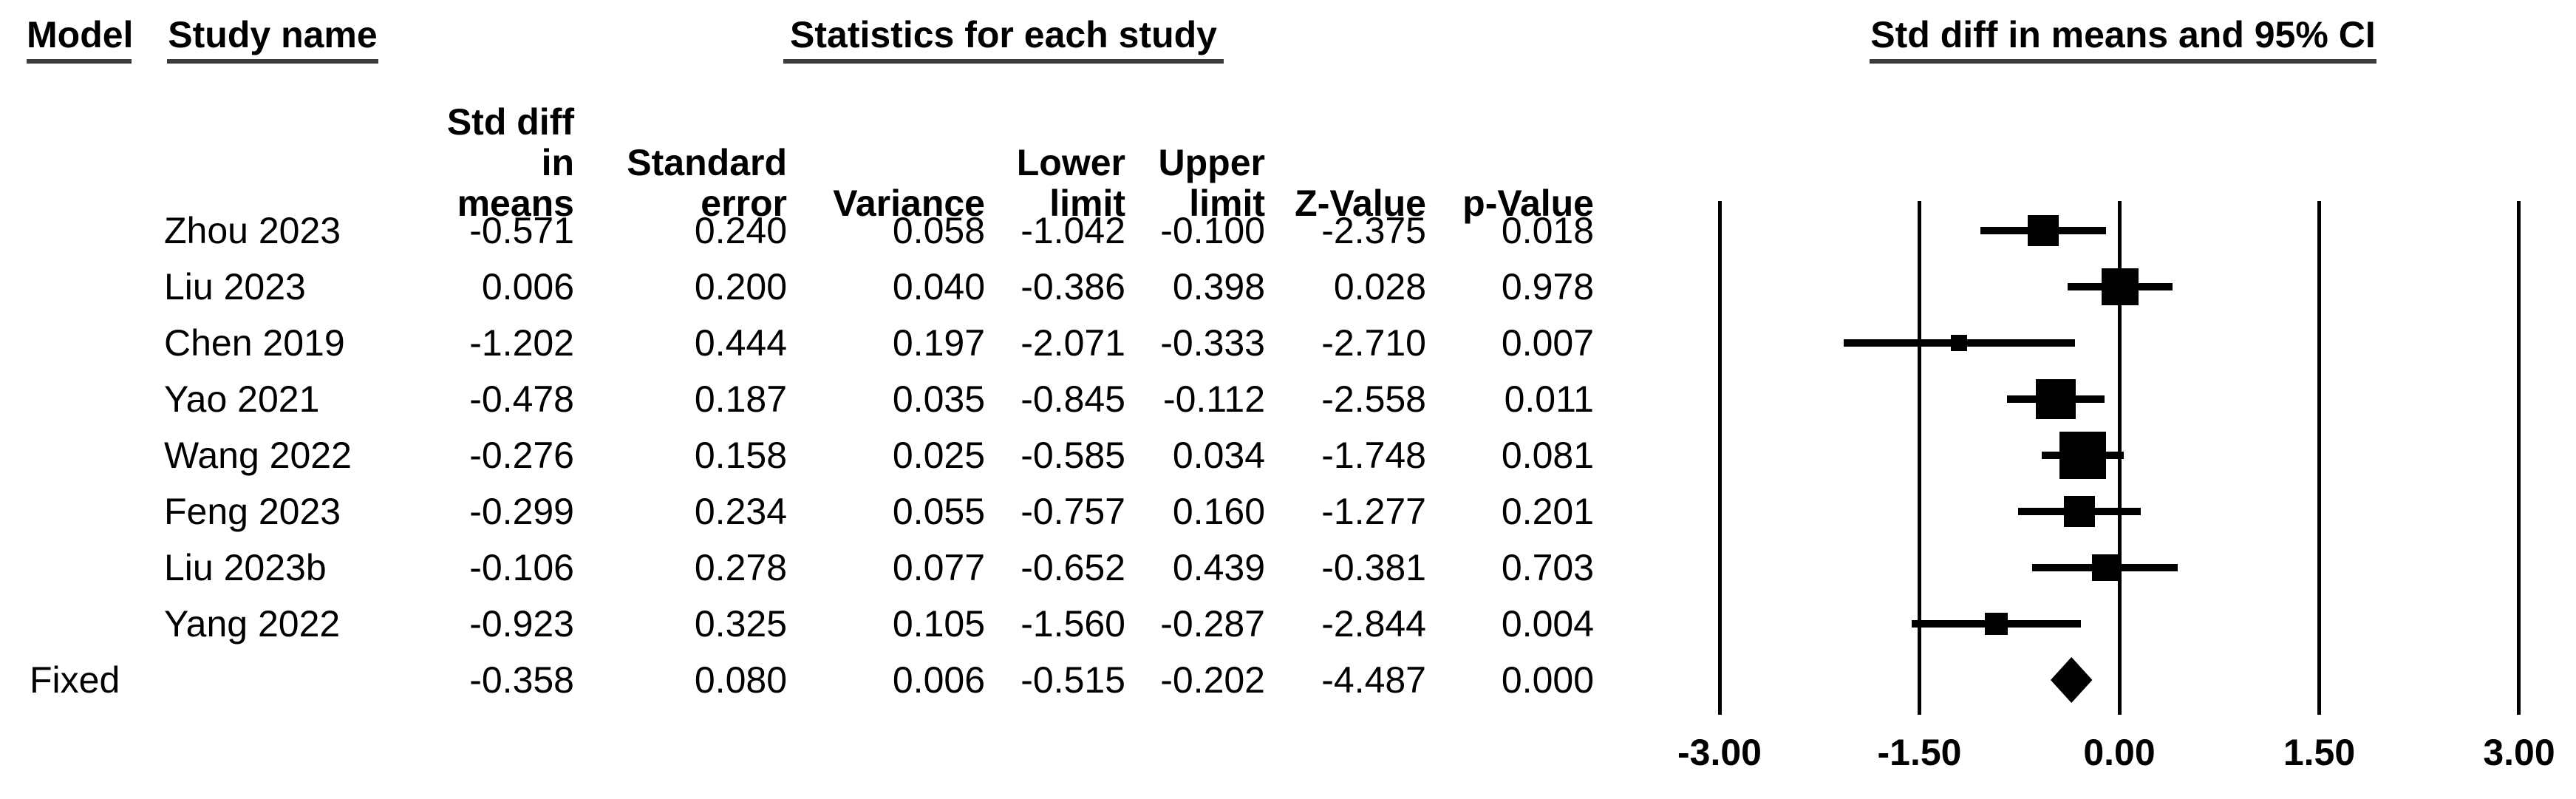  I want to click on cell-p-value: 0.004, so click(1547, 624).